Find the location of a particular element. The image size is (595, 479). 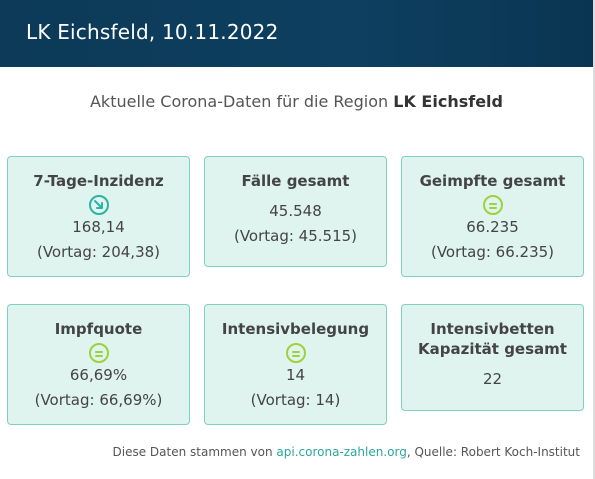

card-impfquote: Impfquote 66,69% (Vortag: 66,69%) is located at coordinates (98, 364).